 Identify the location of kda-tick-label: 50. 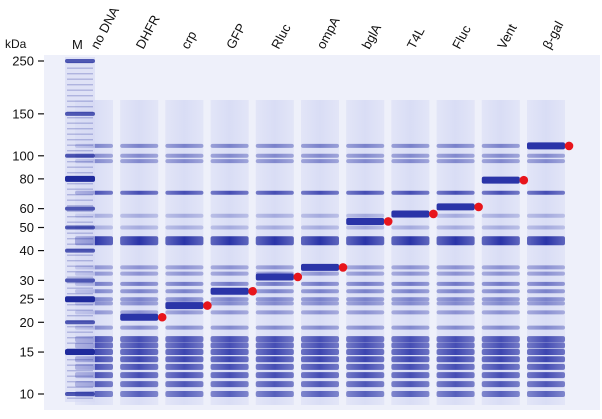
(27, 227).